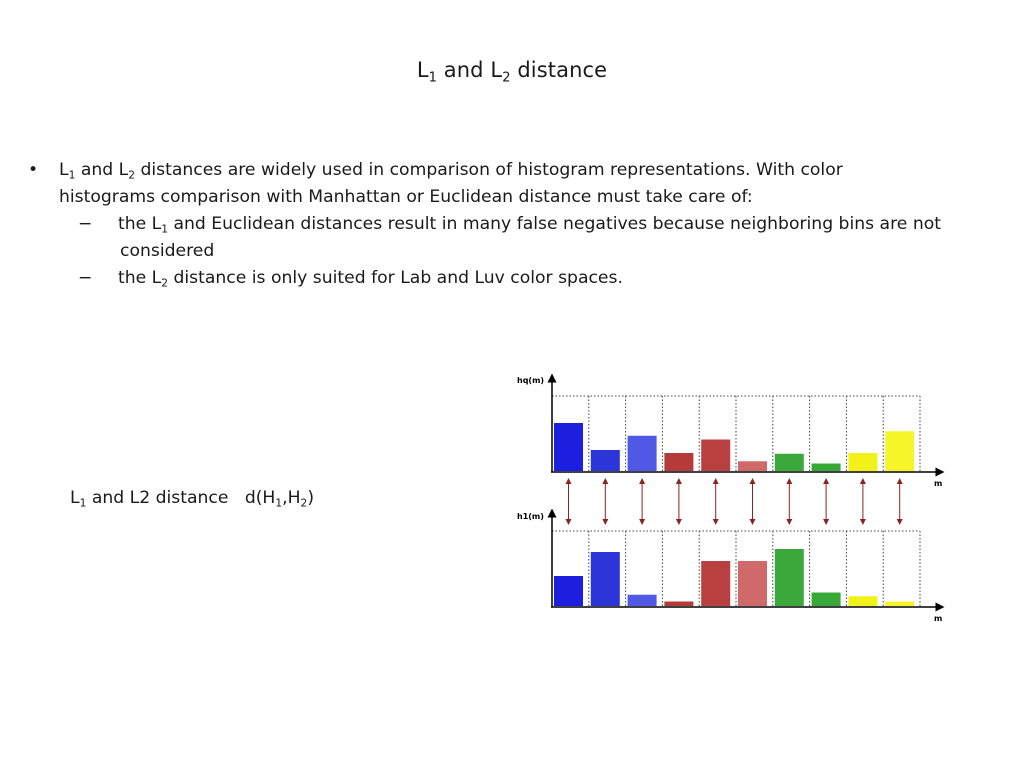 Image resolution: width=1024 pixels, height=768 pixels. I want to click on chart-1-x-label: m, so click(938, 483).